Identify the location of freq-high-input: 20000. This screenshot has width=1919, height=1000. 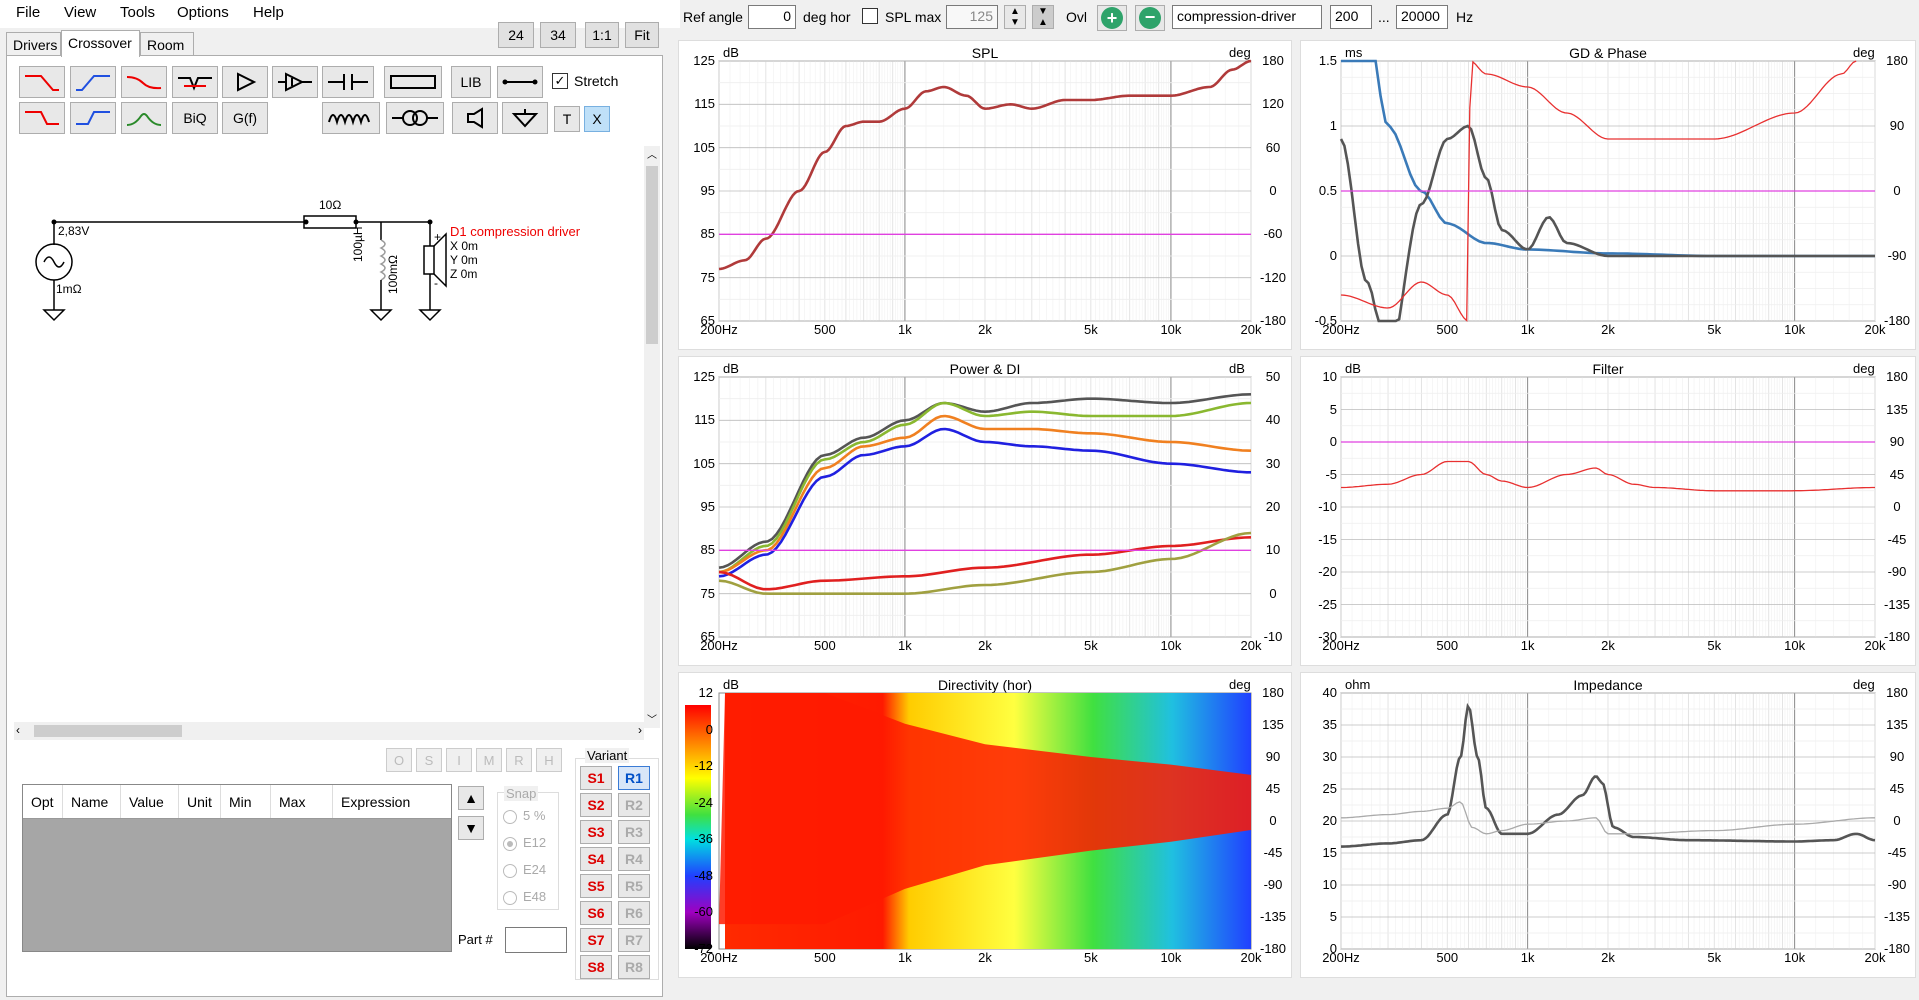
(1422, 17).